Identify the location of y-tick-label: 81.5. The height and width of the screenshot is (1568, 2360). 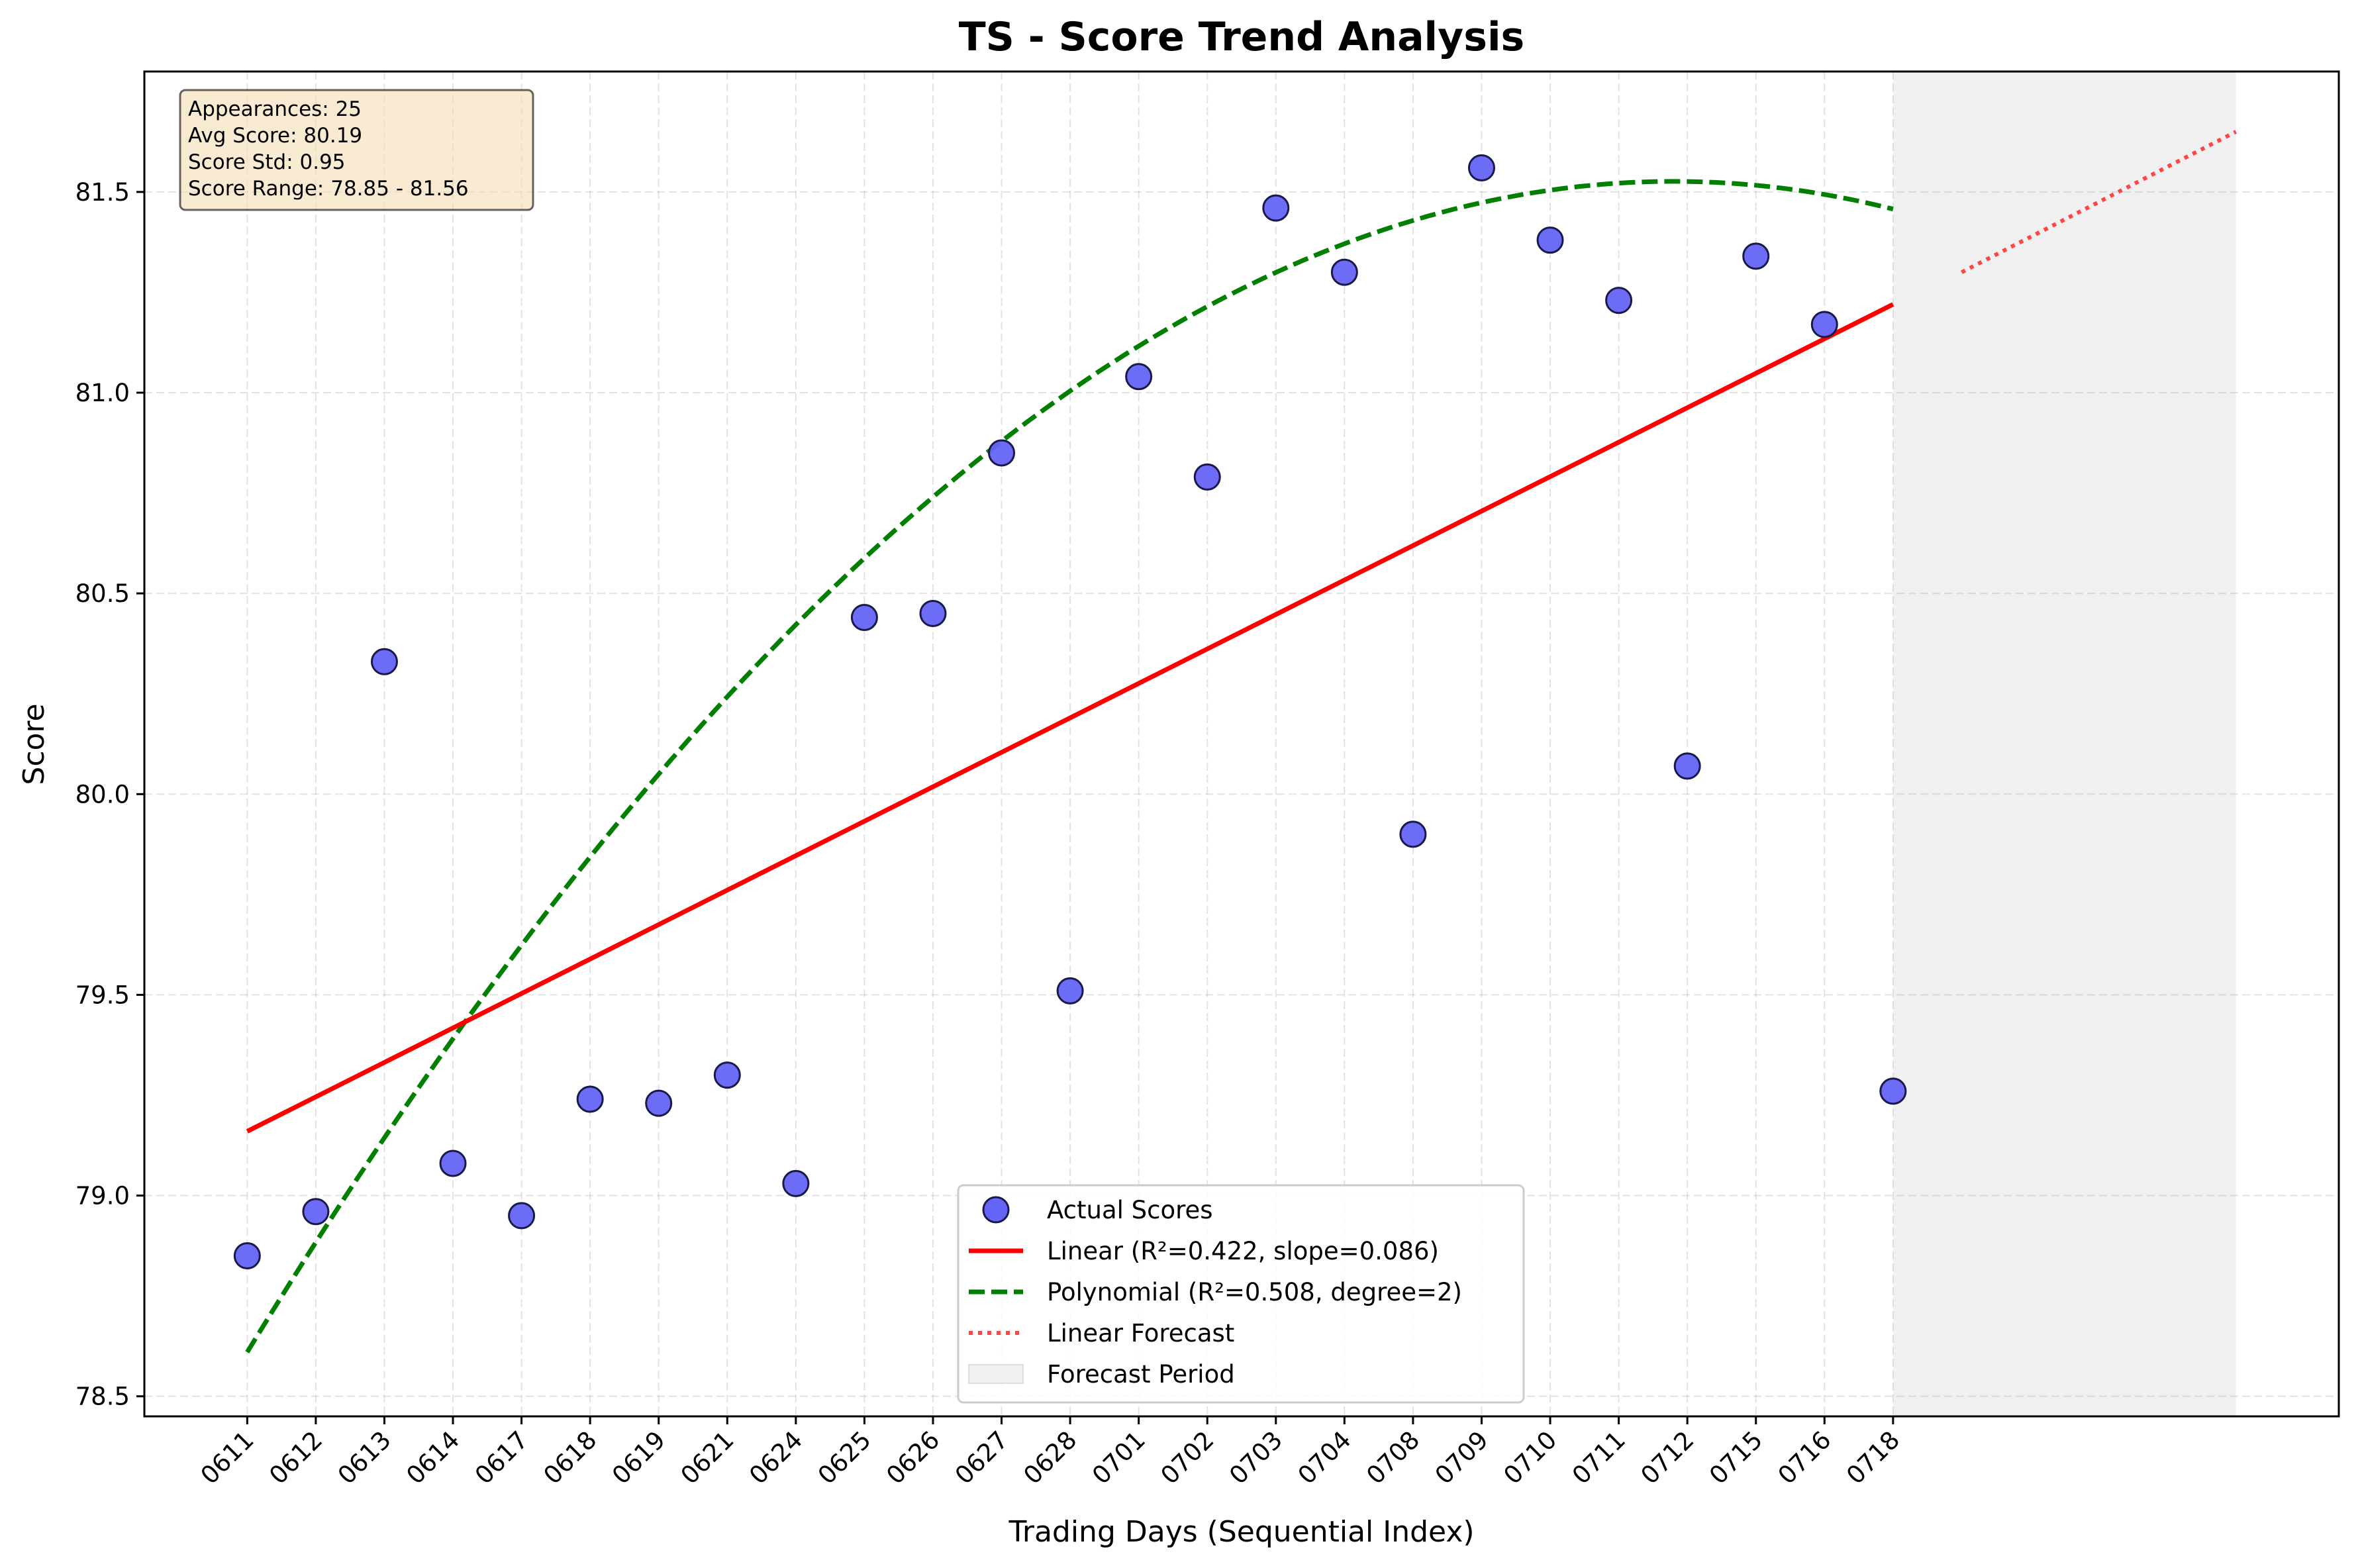
(102, 192).